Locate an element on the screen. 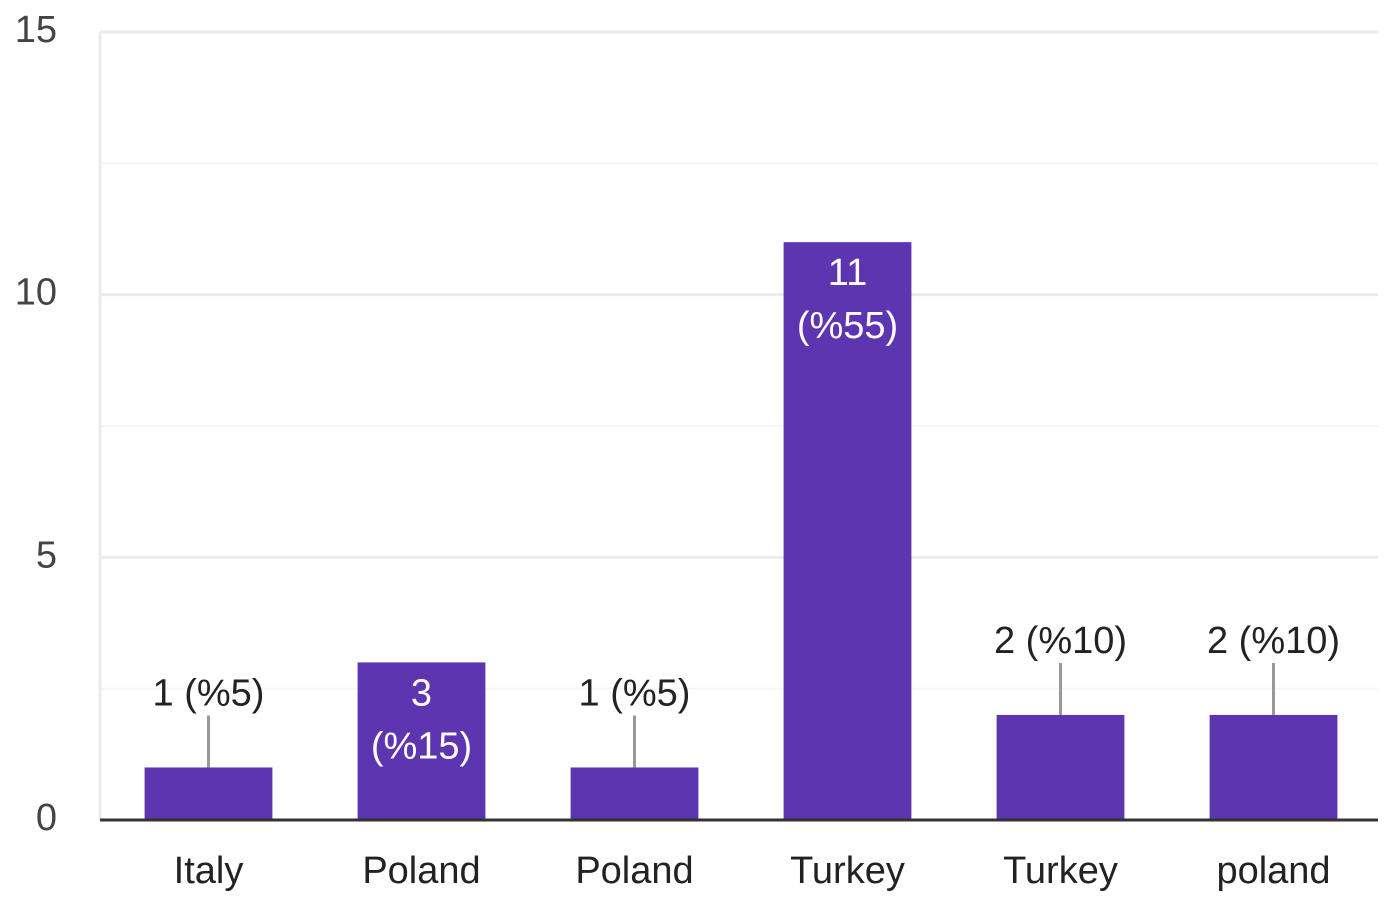 Image resolution: width=1388 pixels, height=897 pixels. x-tick-label: poland is located at coordinates (1273, 871).